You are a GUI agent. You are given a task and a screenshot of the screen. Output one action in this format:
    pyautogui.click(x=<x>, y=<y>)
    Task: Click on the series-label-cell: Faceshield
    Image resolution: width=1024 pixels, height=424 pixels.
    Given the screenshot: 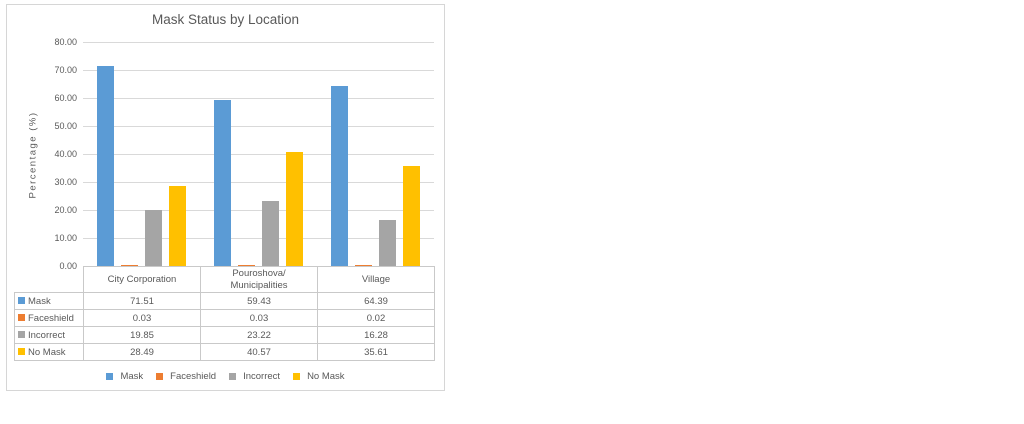 What is the action you would take?
    pyautogui.click(x=49, y=318)
    